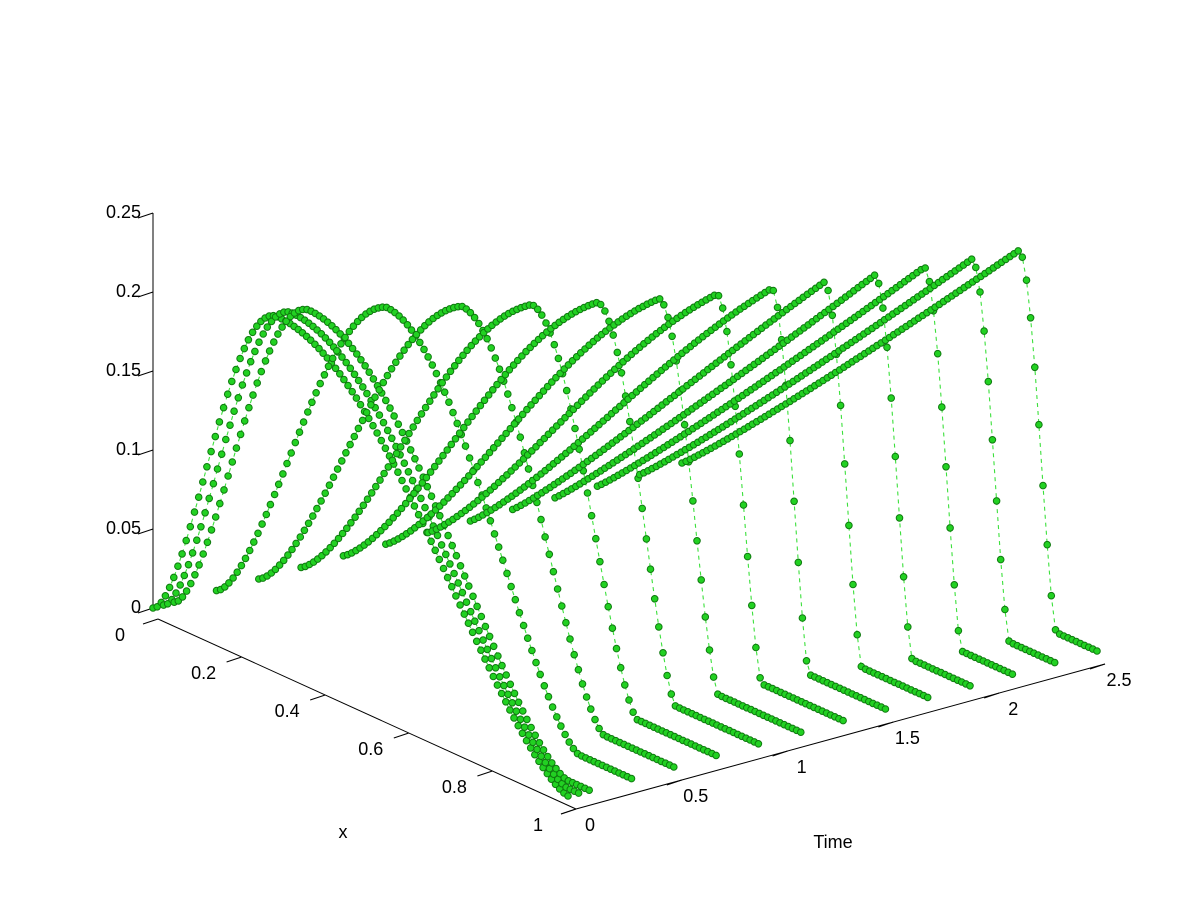 This screenshot has width=1200, height=901. Describe the element at coordinates (123, 528) in the screenshot. I see `z-tick-label: 0.05` at that location.